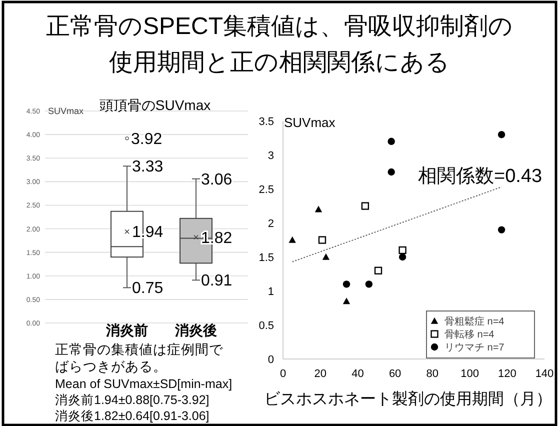  I want to click on y-tick-label: 2.5, so click(266, 190).